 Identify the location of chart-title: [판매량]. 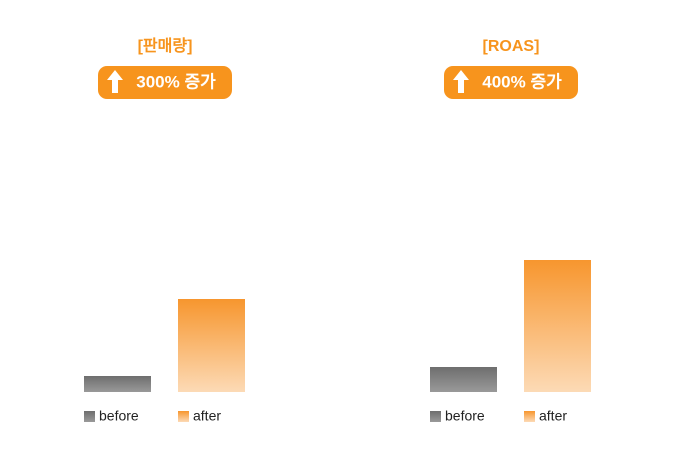
(165, 45).